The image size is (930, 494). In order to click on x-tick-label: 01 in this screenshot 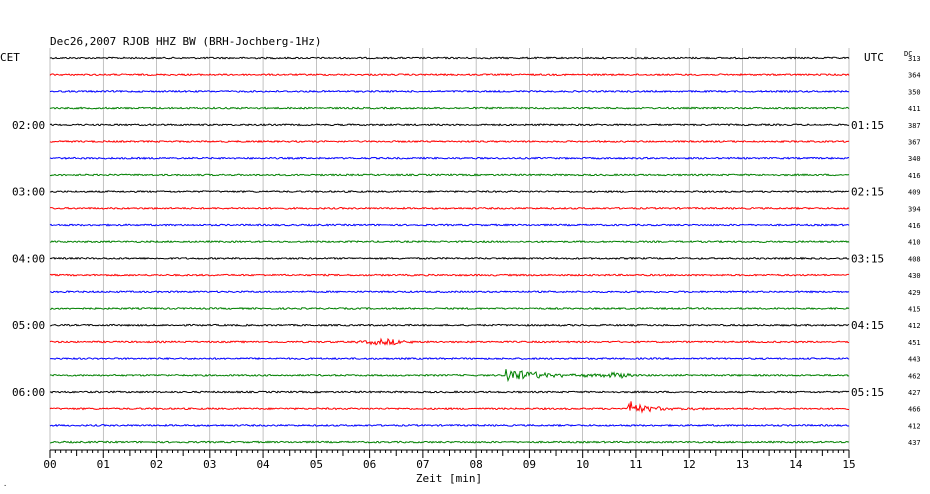, I will do `click(103, 464)`.